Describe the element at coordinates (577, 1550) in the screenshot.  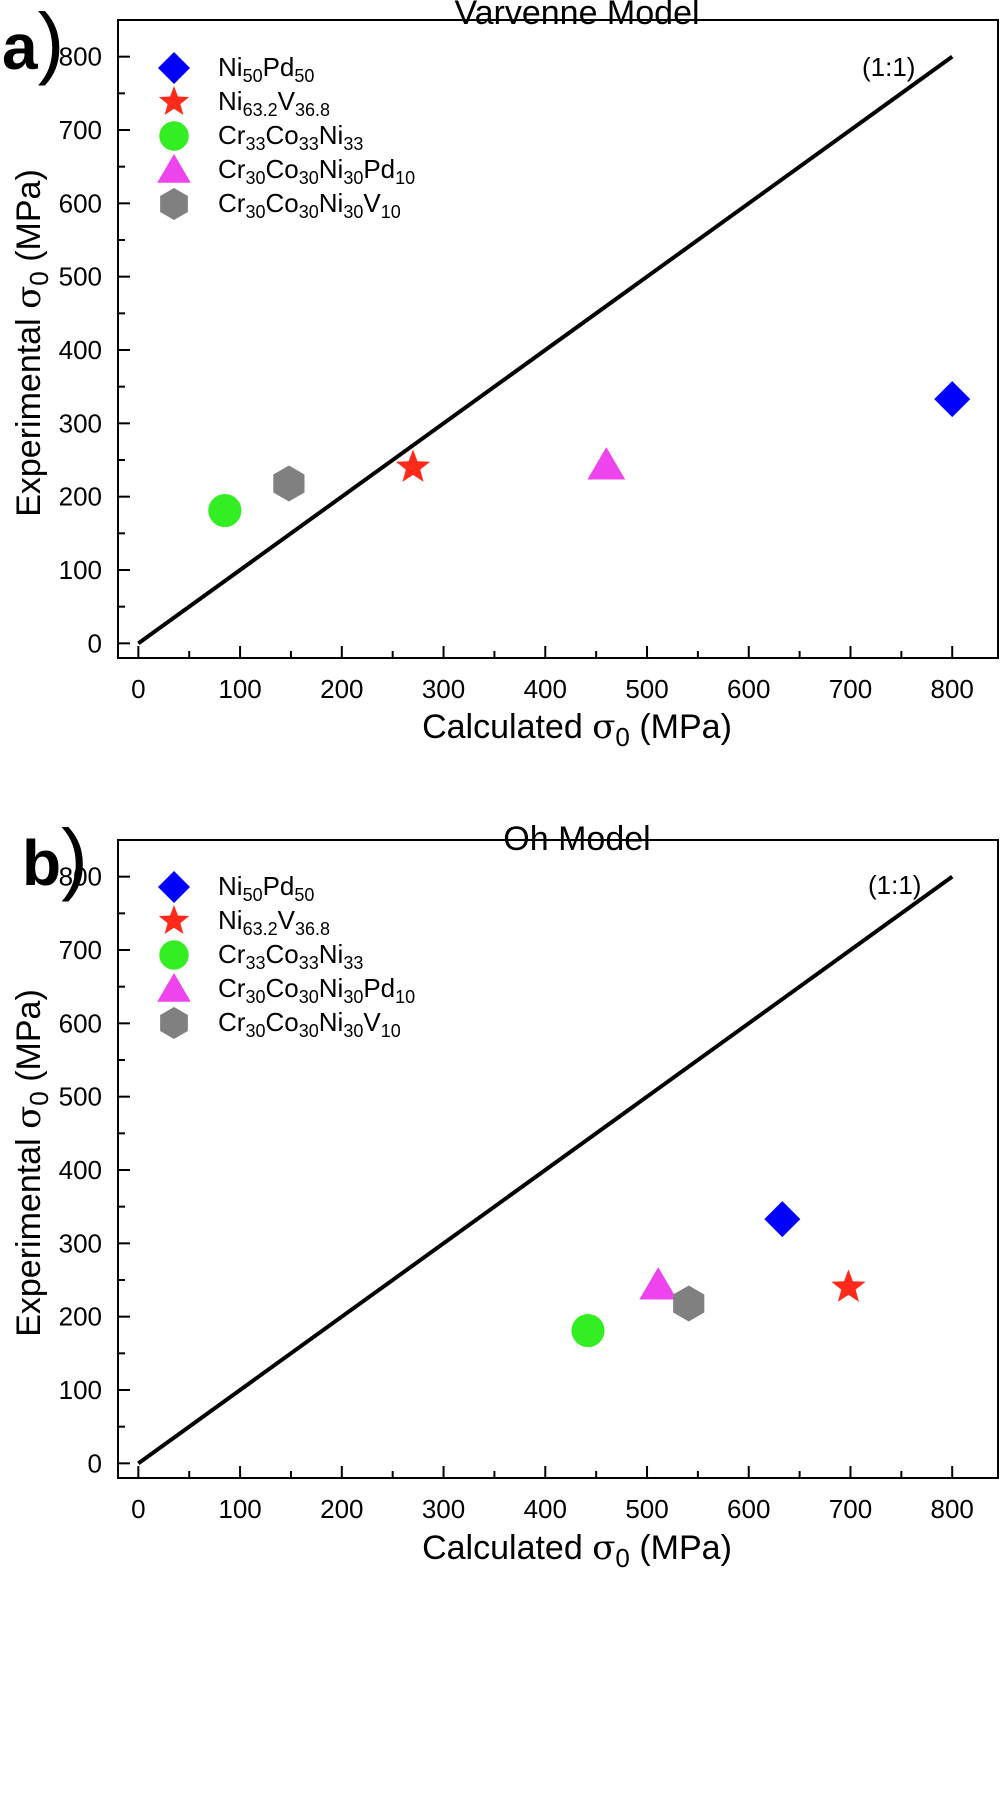
I see `x-axis-label-b: Calculated σ0 (MPa)` at that location.